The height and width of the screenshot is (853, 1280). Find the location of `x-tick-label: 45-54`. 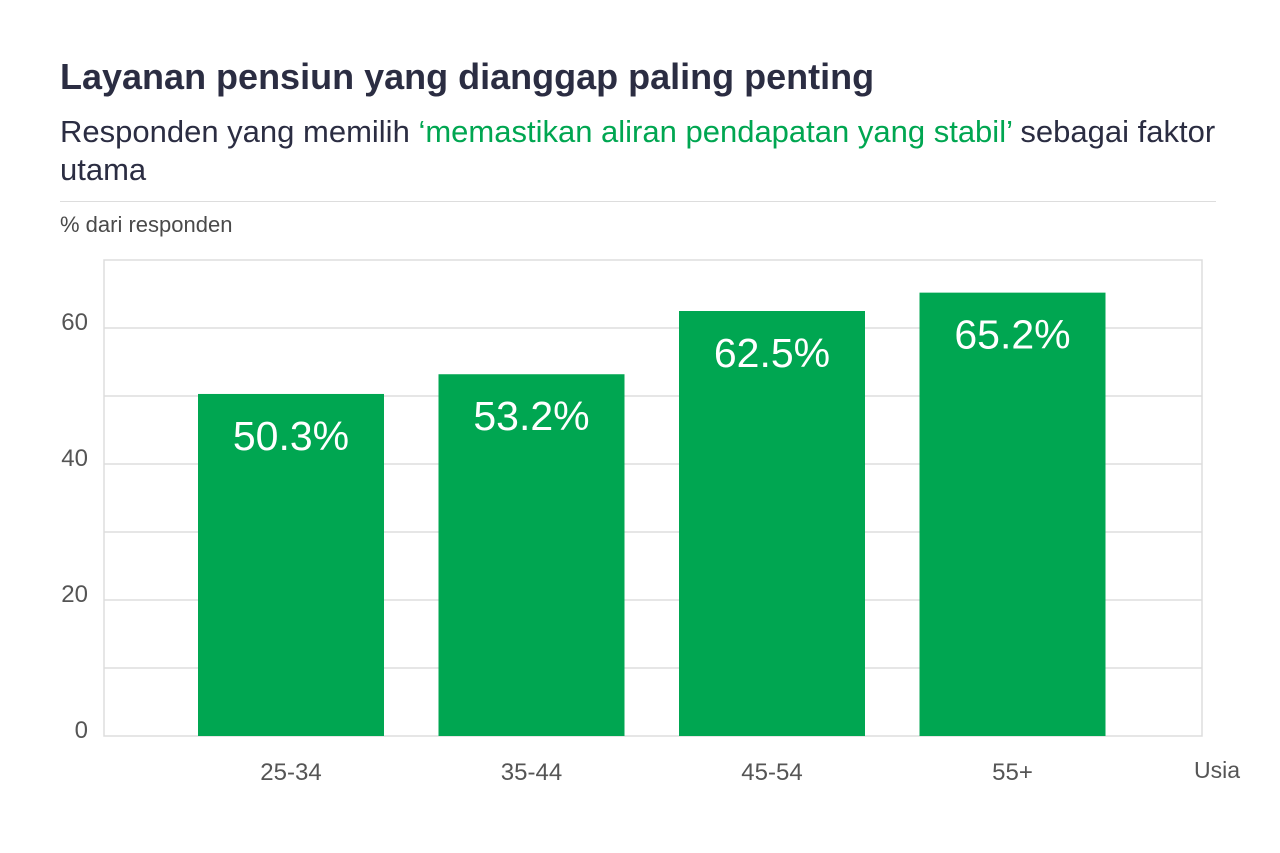

x-tick-label: 45-54 is located at coordinates (771, 772).